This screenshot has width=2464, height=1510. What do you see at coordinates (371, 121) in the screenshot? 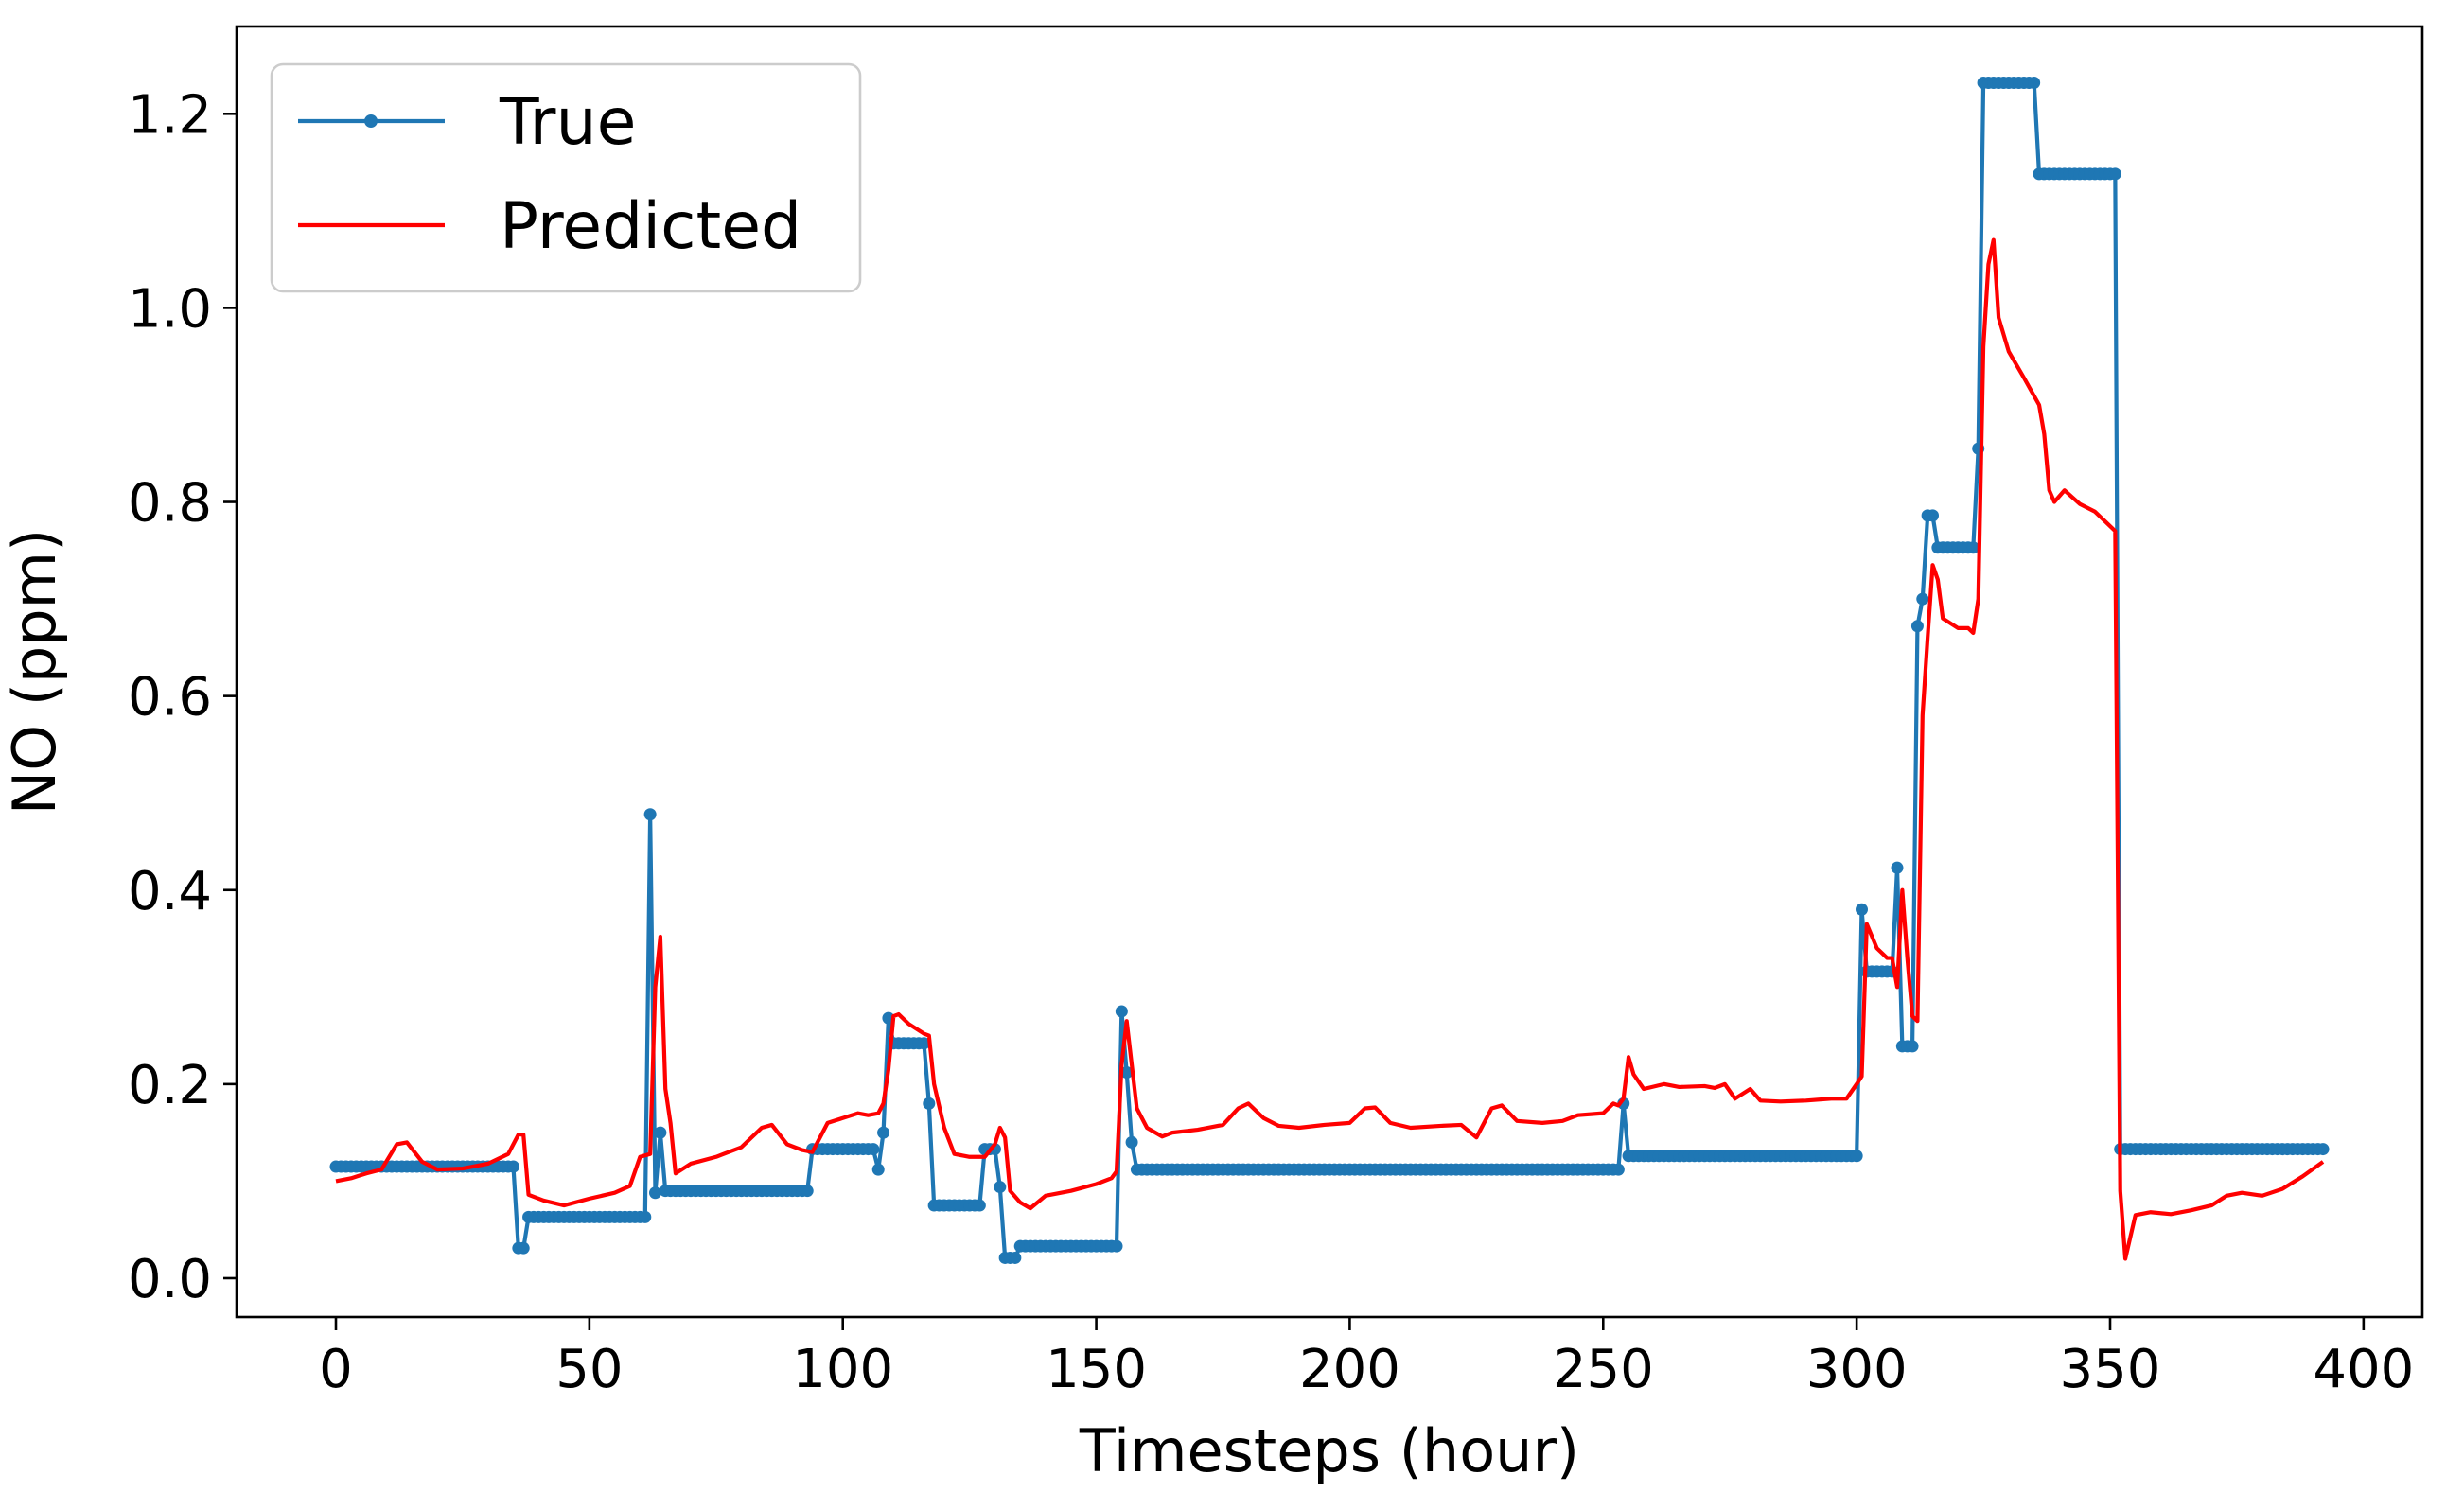
I see `legend-marker-true` at bounding box center [371, 121].